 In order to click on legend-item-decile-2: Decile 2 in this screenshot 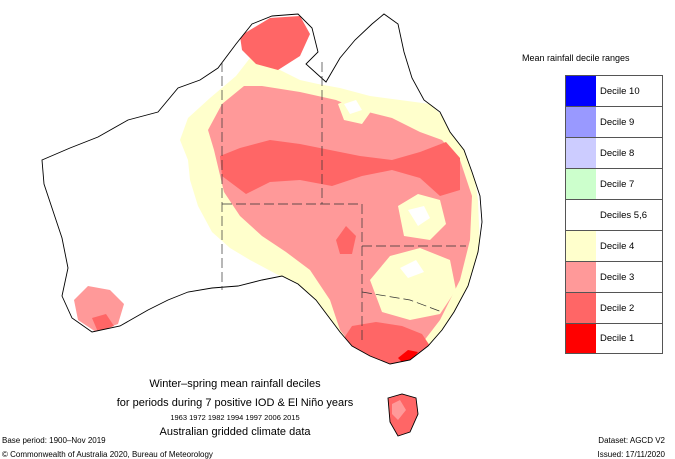, I will do `click(614, 307)`.